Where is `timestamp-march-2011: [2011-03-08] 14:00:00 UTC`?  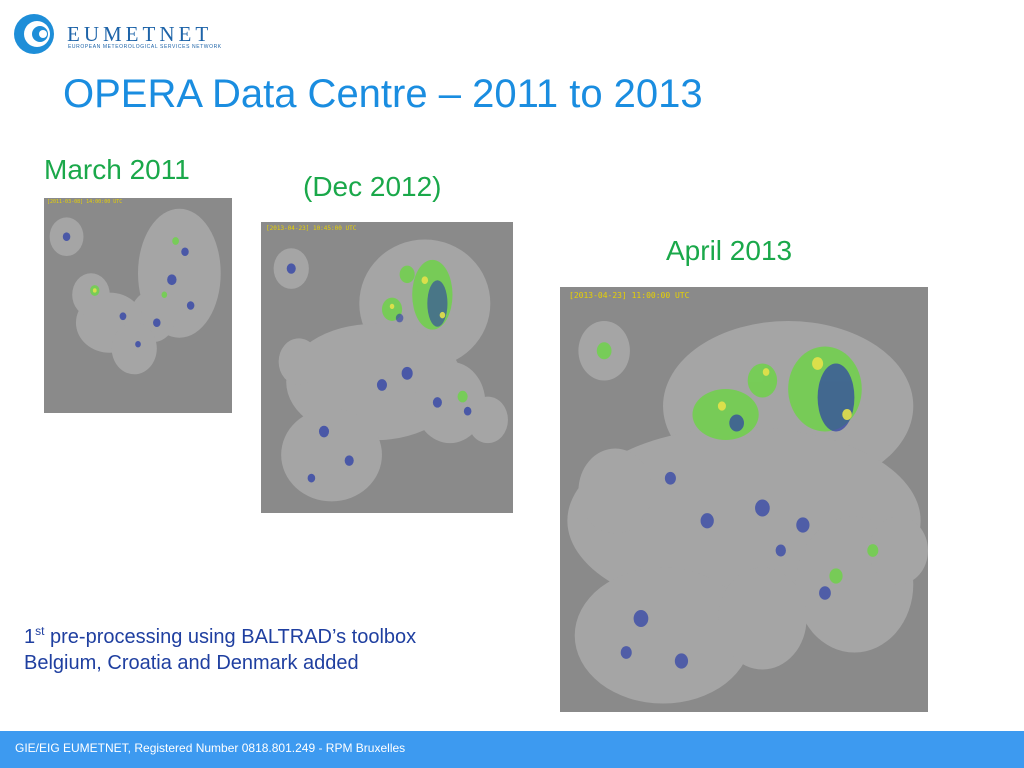
timestamp-march-2011: [2011-03-08] 14:00:00 UTC is located at coordinates (85, 202).